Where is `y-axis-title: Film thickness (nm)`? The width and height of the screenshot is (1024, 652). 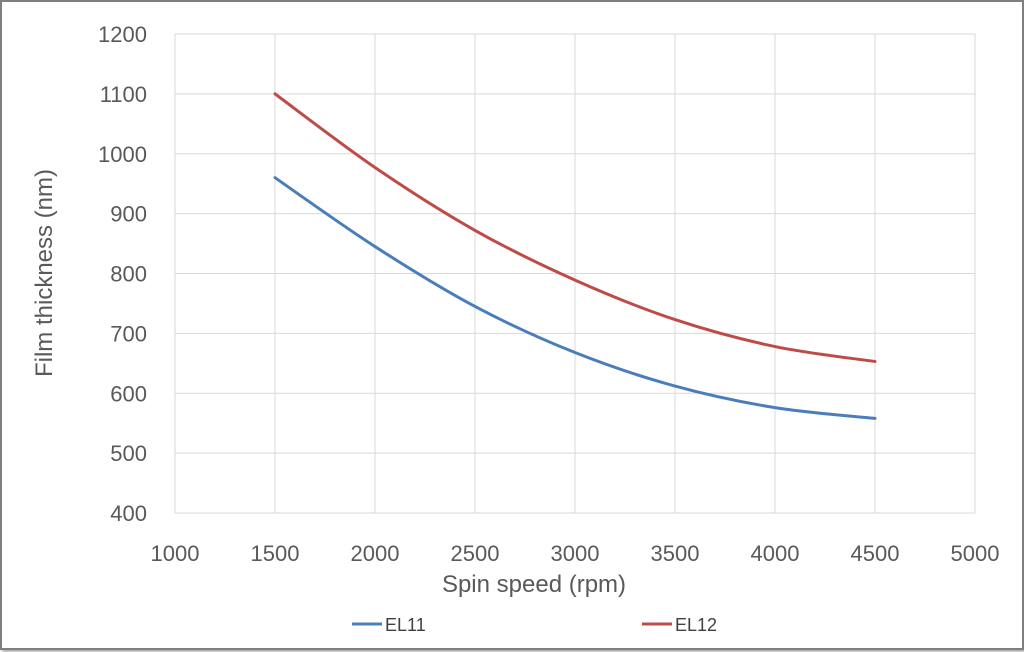 y-axis-title: Film thickness (nm) is located at coordinates (44, 273).